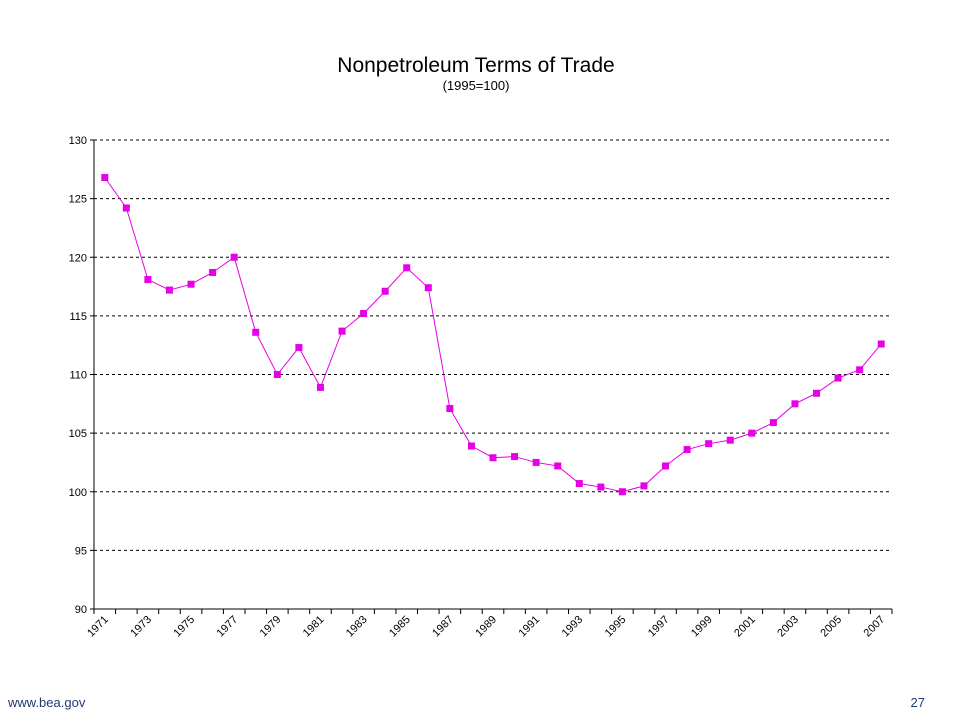  What do you see at coordinates (184, 627) in the screenshot?
I see `x-tick-label: 1975` at bounding box center [184, 627].